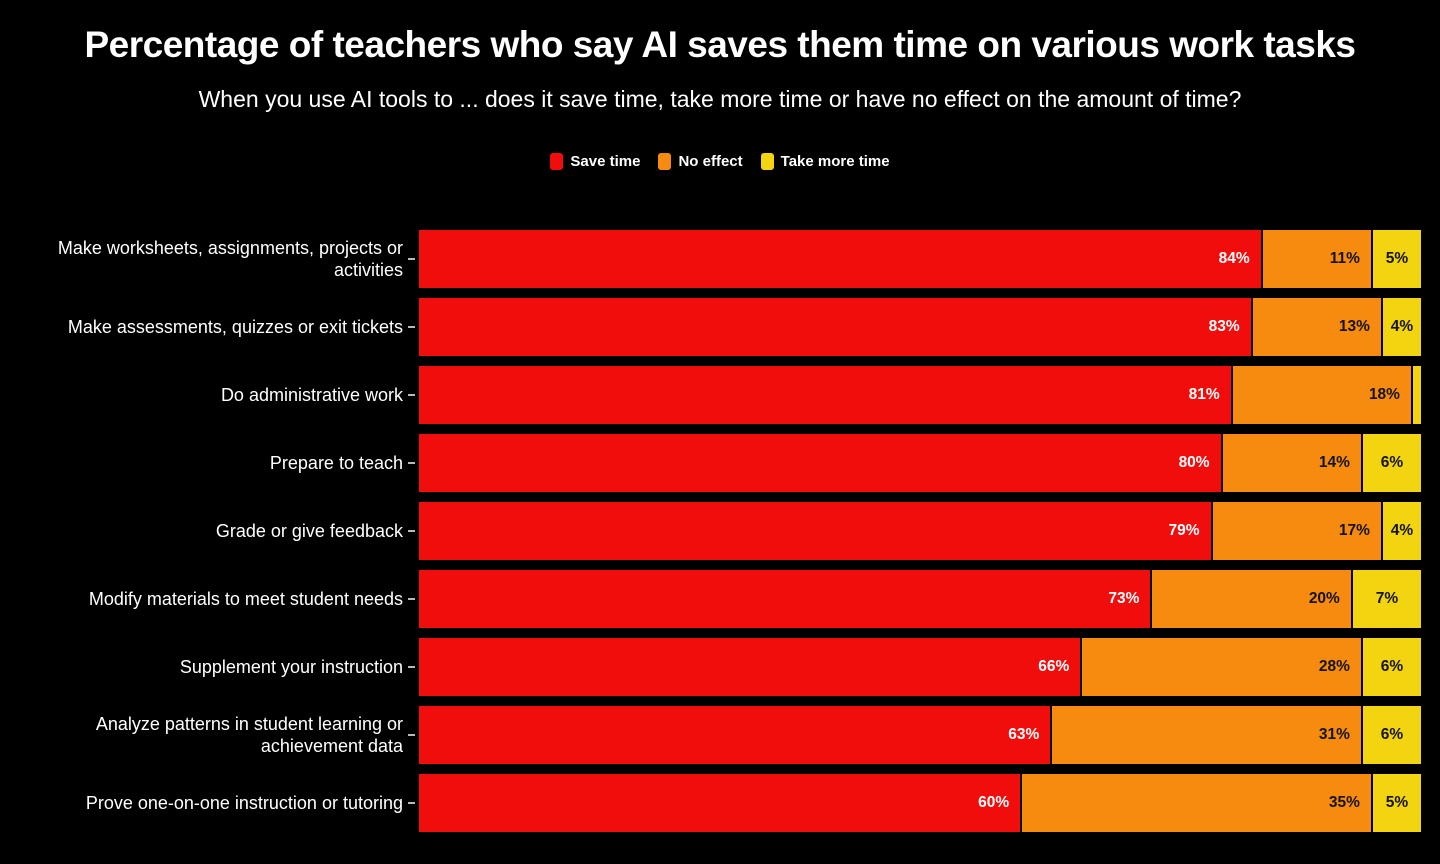  Describe the element at coordinates (1194, 462) in the screenshot. I see `value-label: 80%` at that location.